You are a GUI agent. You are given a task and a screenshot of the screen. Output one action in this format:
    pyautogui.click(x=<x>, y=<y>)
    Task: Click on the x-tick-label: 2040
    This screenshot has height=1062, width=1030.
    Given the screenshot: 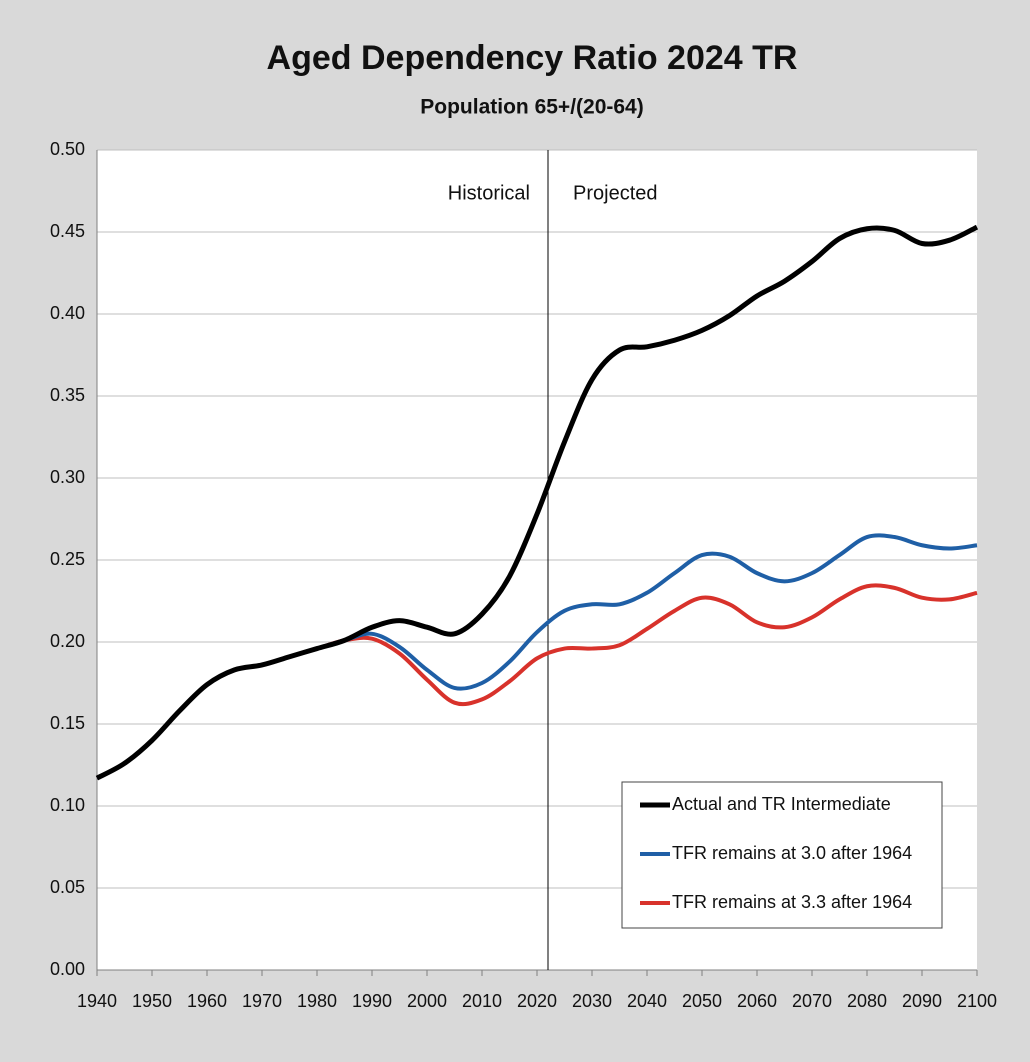 What is the action you would take?
    pyautogui.click(x=647, y=1001)
    